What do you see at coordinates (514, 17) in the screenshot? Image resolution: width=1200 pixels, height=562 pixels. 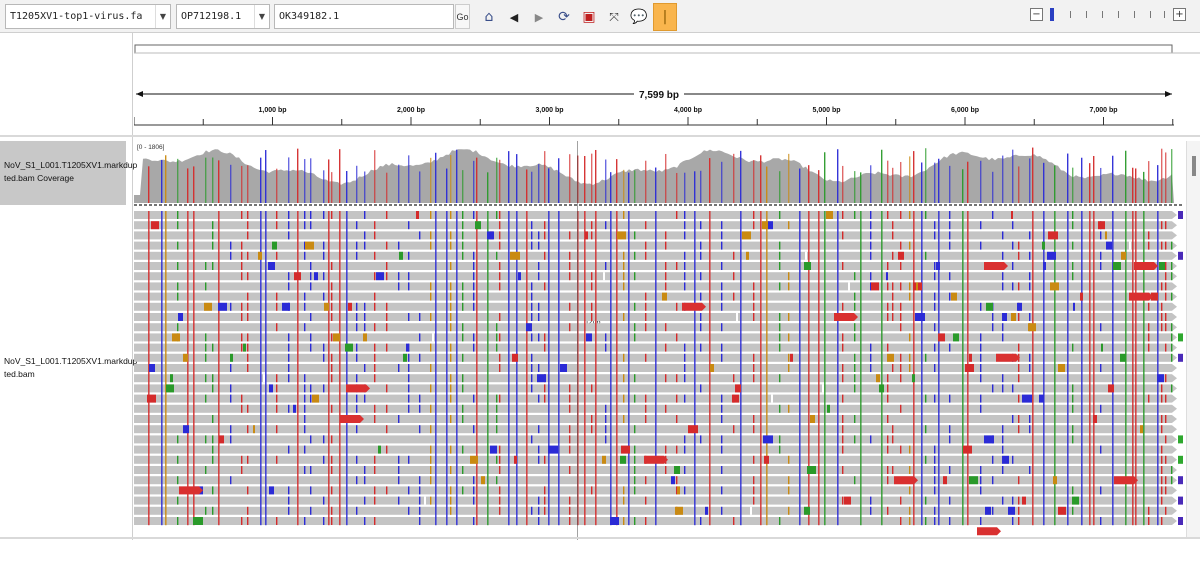 I see `back-icon: ◀` at bounding box center [514, 17].